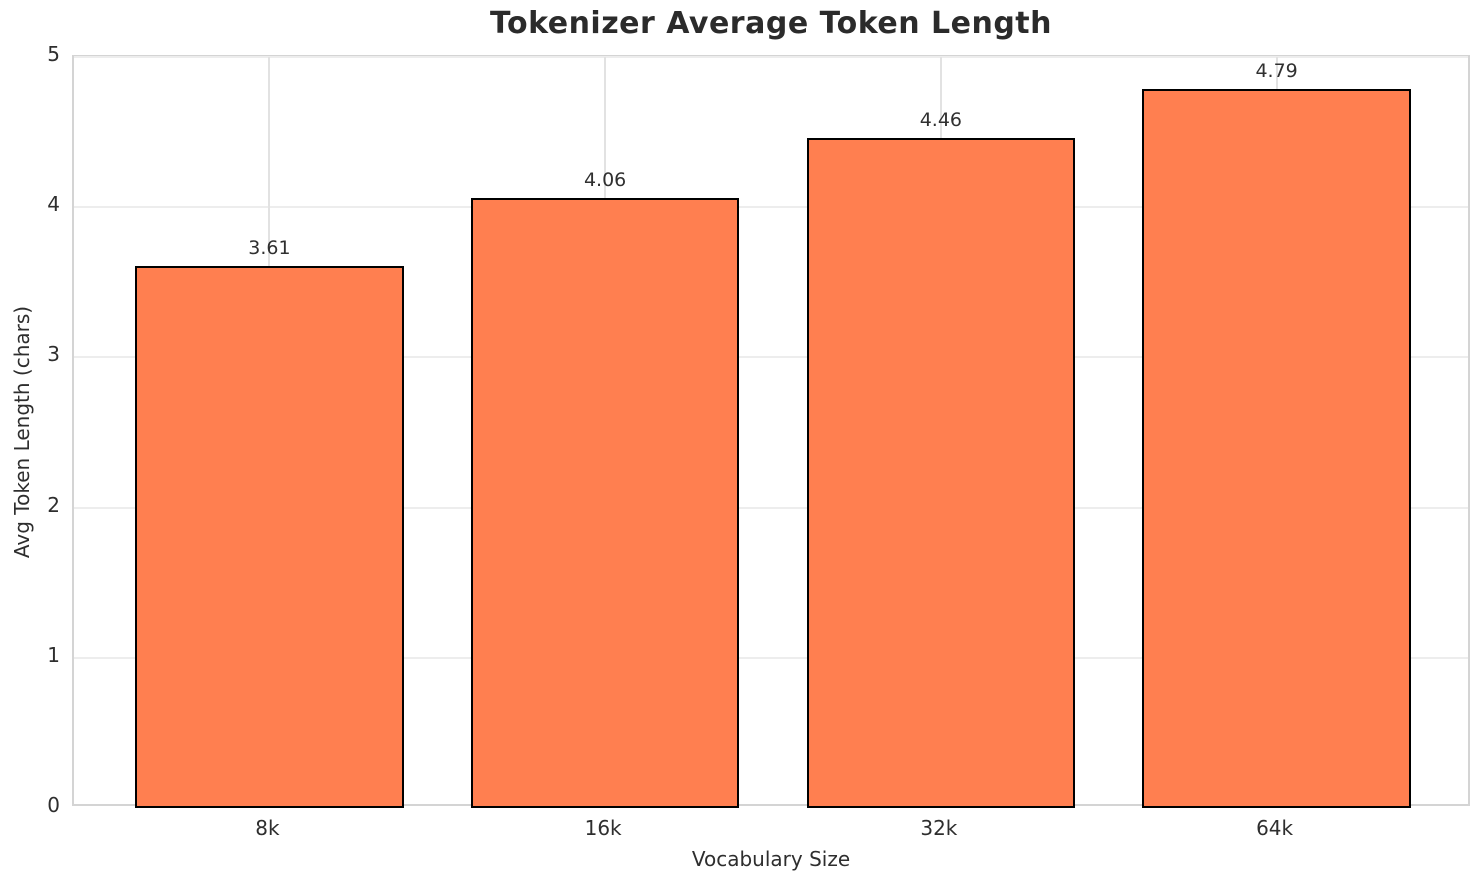 The image size is (1483, 885). What do you see at coordinates (939, 828) in the screenshot?
I see `x-tick-label-32k: 32k` at bounding box center [939, 828].